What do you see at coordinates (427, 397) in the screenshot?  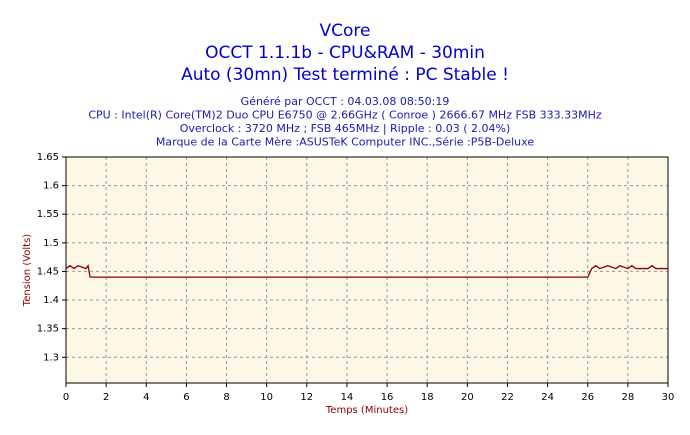 I see `x-tick-label: 18` at bounding box center [427, 397].